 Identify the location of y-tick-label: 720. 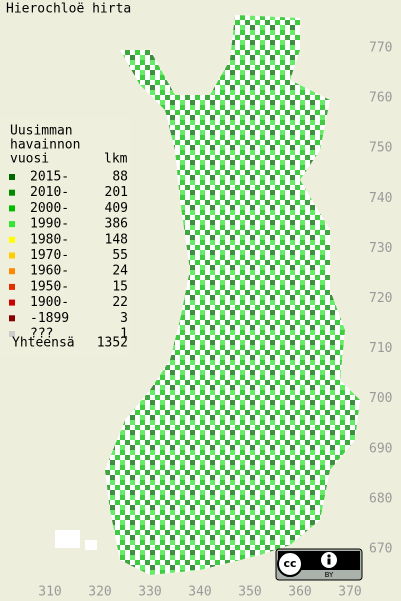
(380, 298).